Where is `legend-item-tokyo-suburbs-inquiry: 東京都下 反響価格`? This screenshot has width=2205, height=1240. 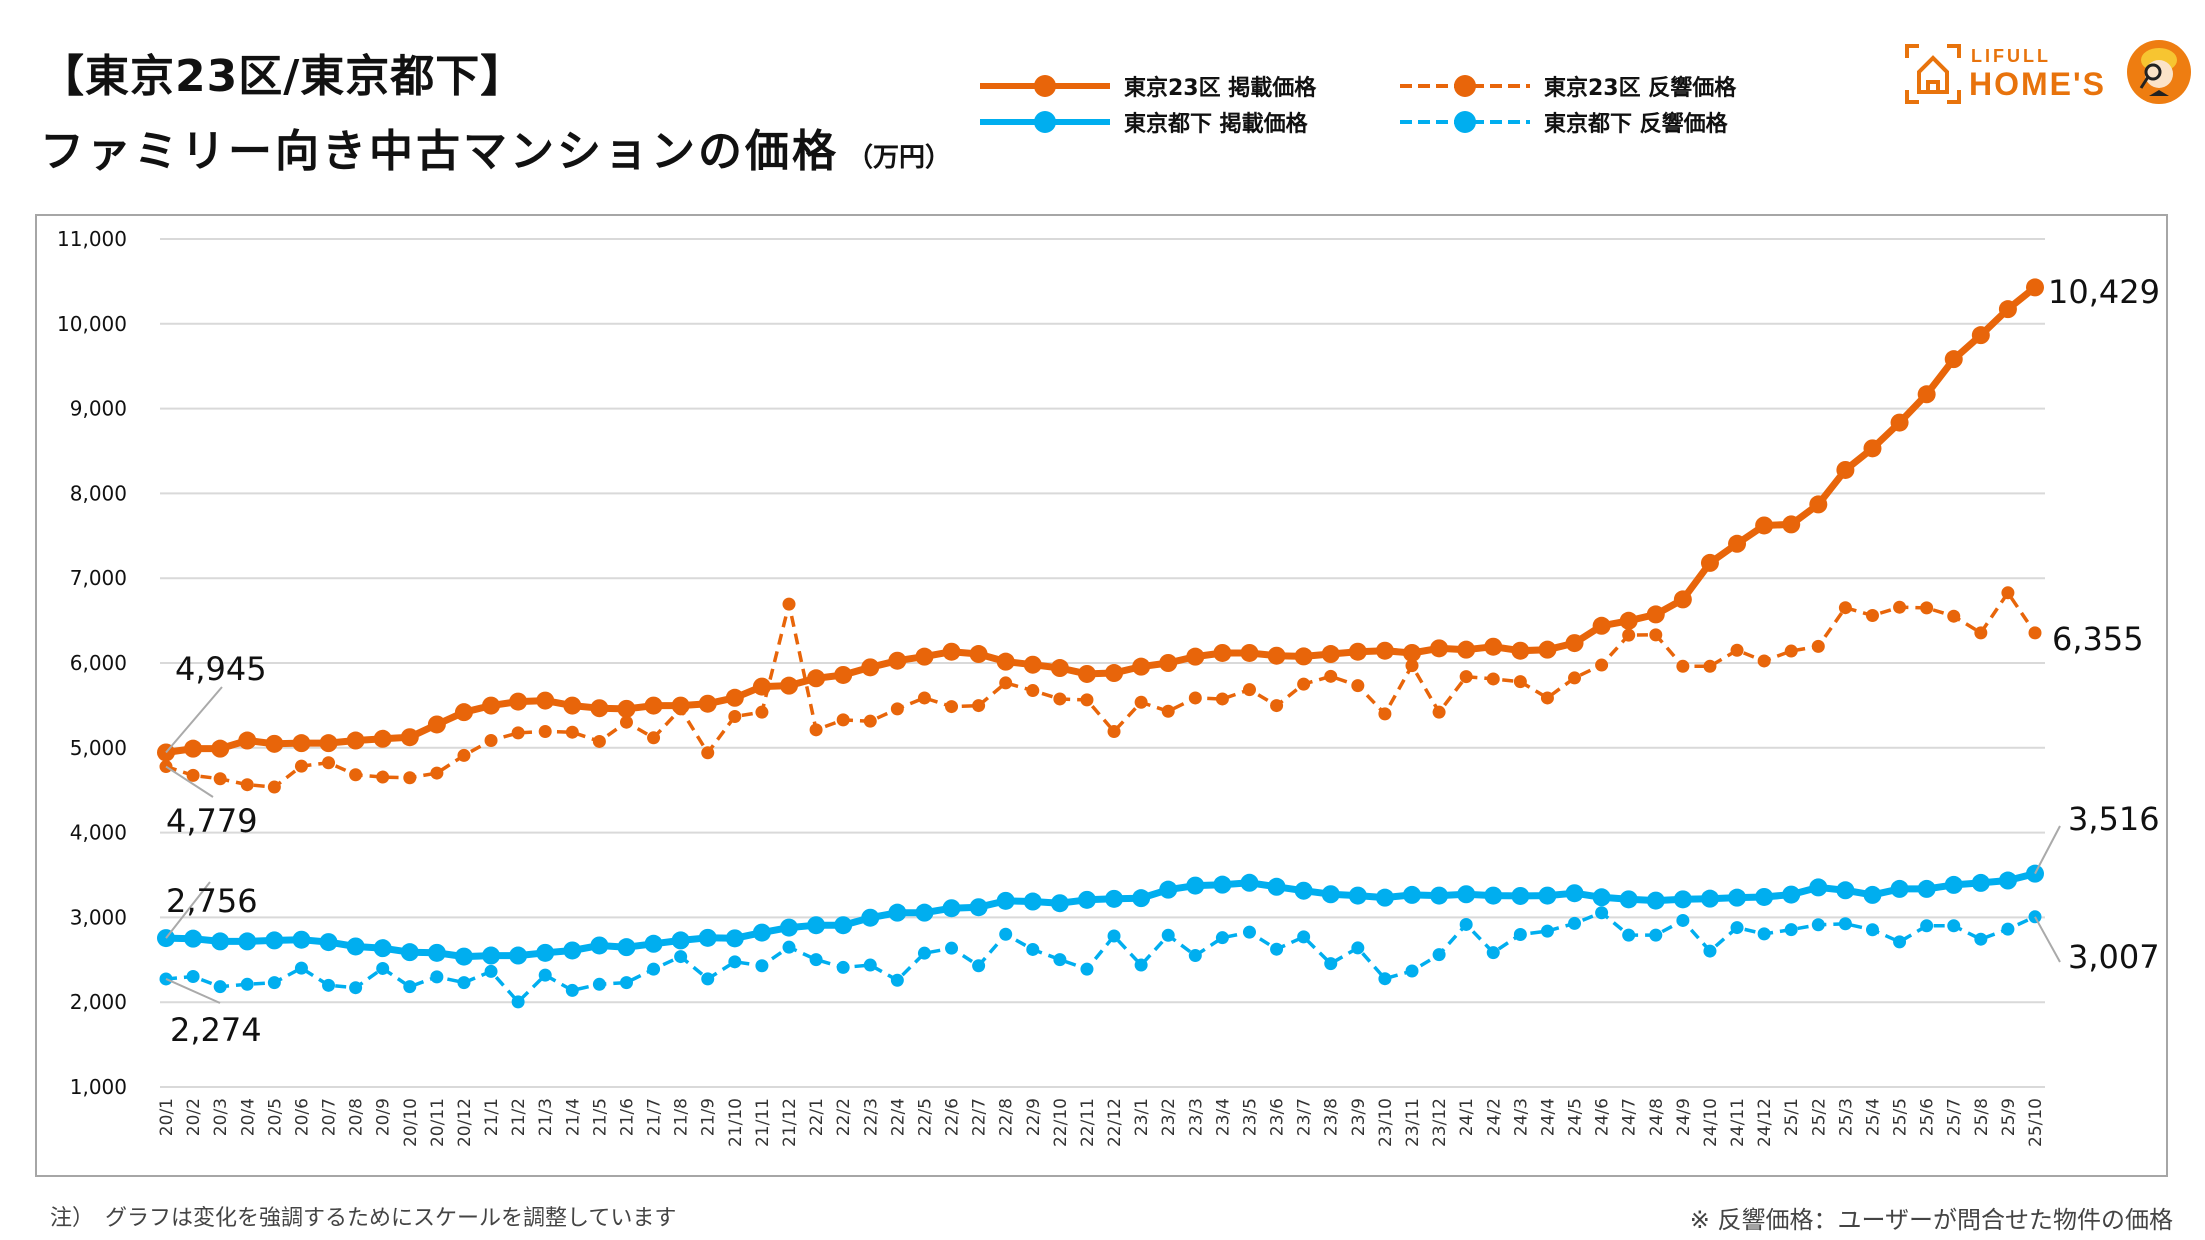 legend-item-tokyo-suburbs-inquiry: 東京都下 反響価格 is located at coordinates (1564, 122).